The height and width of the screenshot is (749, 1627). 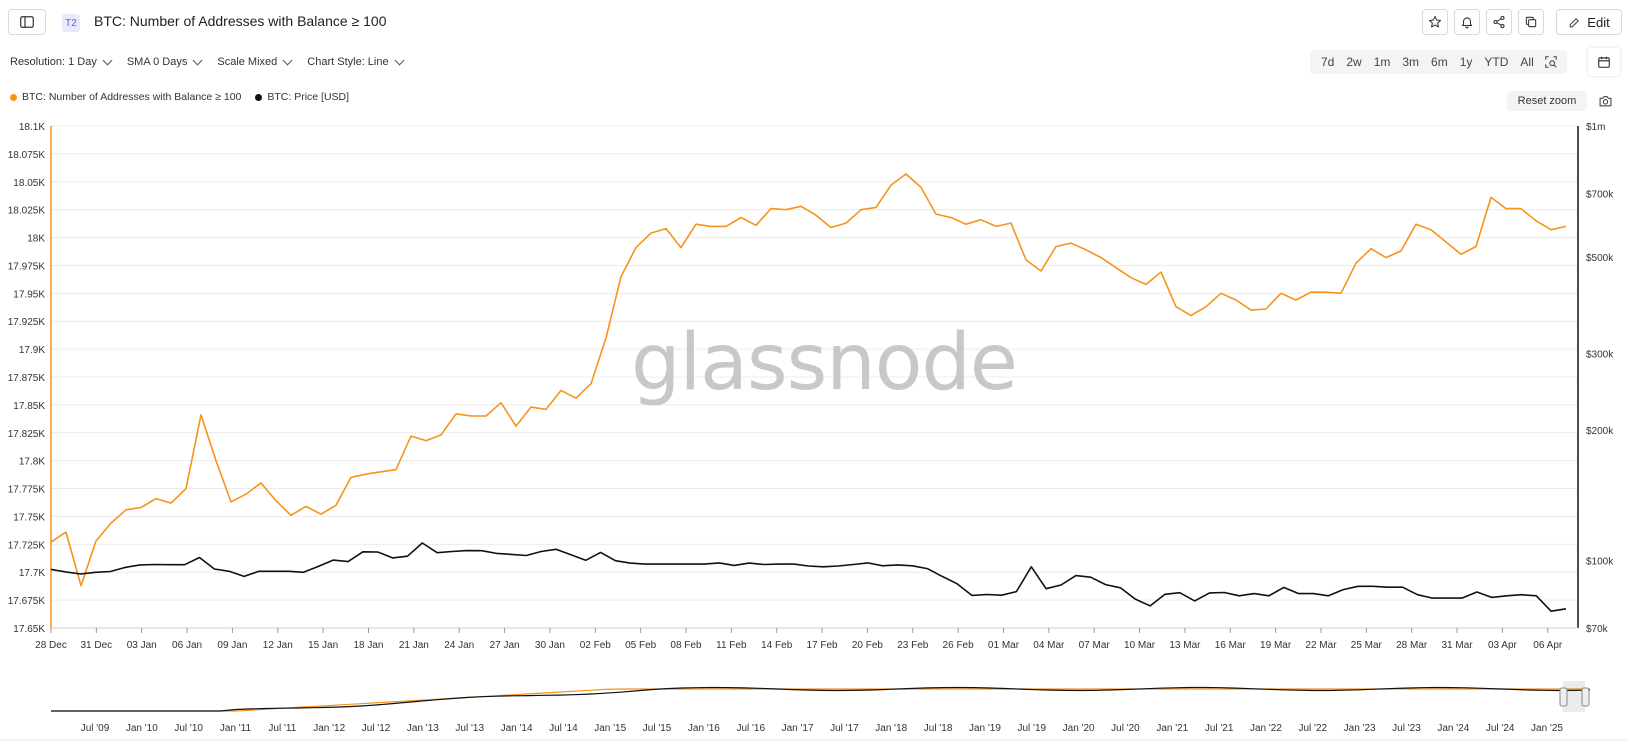 I want to click on sidebar-toggle-icon, so click(x=27, y=22).